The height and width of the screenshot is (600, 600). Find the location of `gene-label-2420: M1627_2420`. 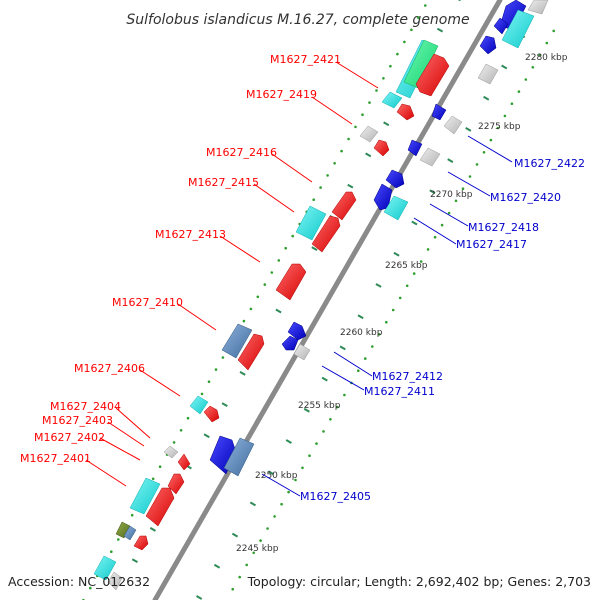

gene-label-2420: M1627_2420 is located at coordinates (525, 197).